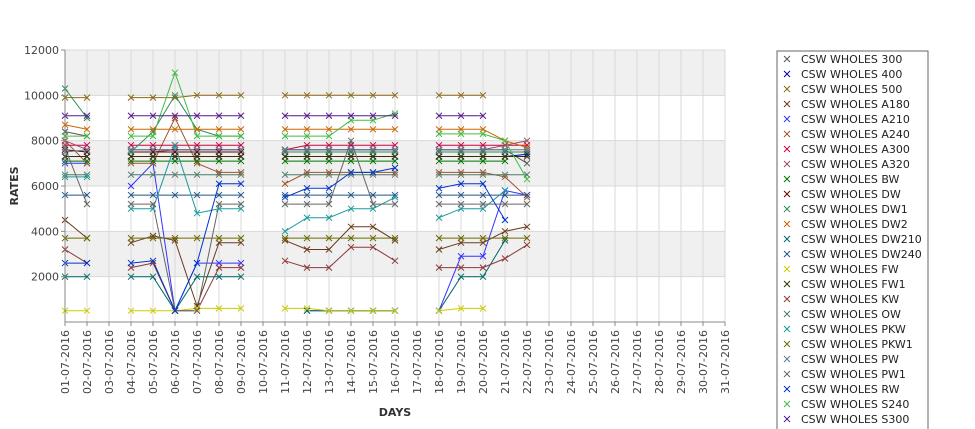 The image size is (975, 429). I want to click on legend-label: CSW WHOLES A320, so click(855, 164).